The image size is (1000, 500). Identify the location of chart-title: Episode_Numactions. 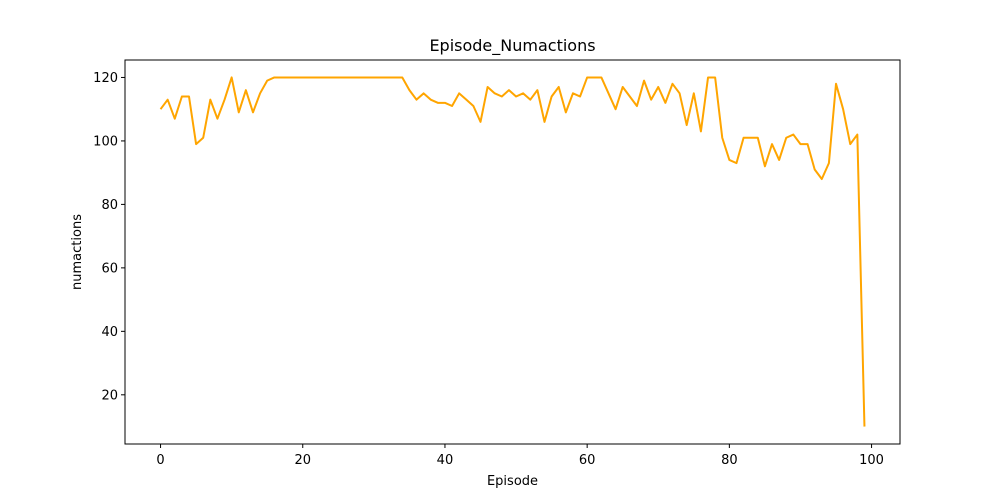
(512, 46).